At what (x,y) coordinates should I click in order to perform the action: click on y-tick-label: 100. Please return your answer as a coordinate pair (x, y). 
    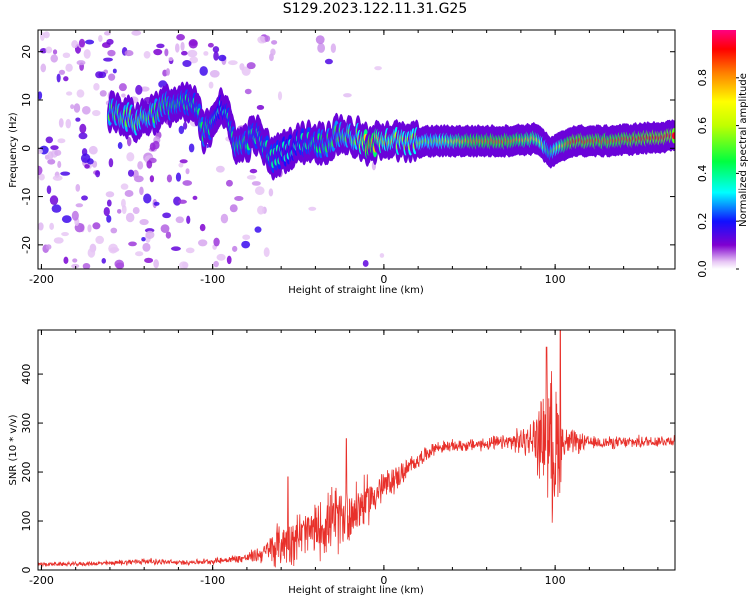
    Looking at the image, I should click on (26, 521).